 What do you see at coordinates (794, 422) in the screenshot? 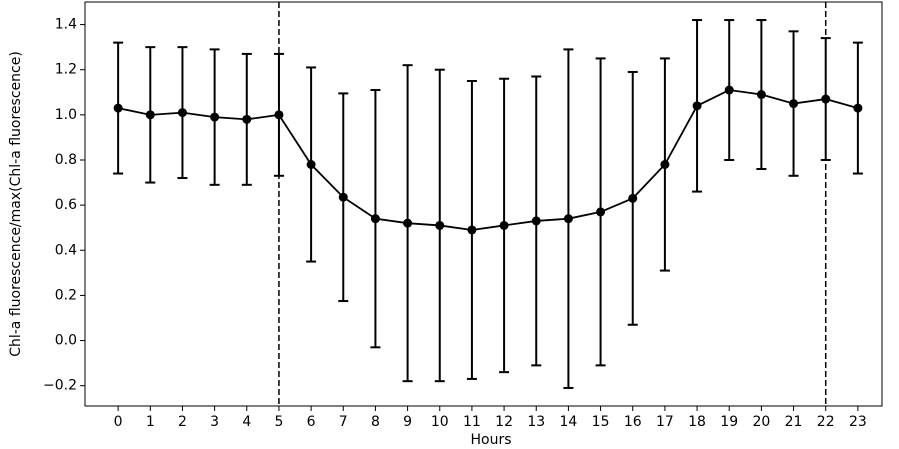
I see `x-tick-label: 21` at bounding box center [794, 422].